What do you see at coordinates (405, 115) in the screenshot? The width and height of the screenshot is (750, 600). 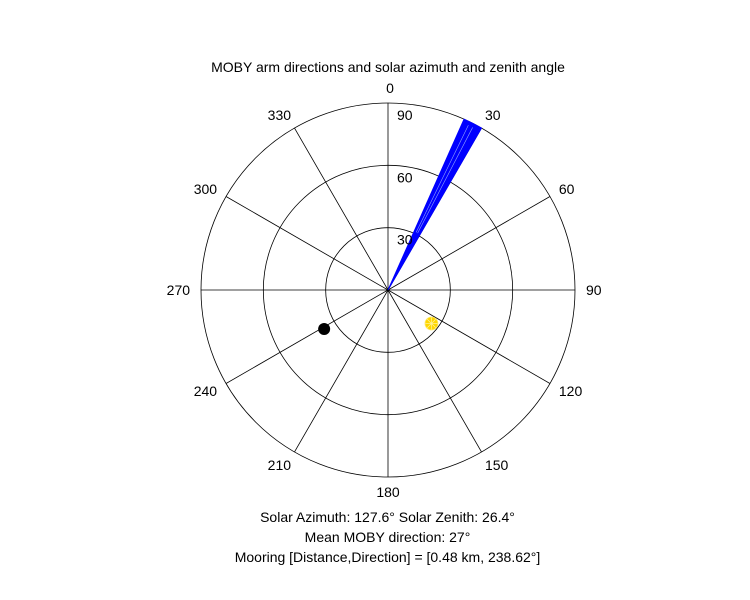 I see `r-tick-label: 90` at bounding box center [405, 115].